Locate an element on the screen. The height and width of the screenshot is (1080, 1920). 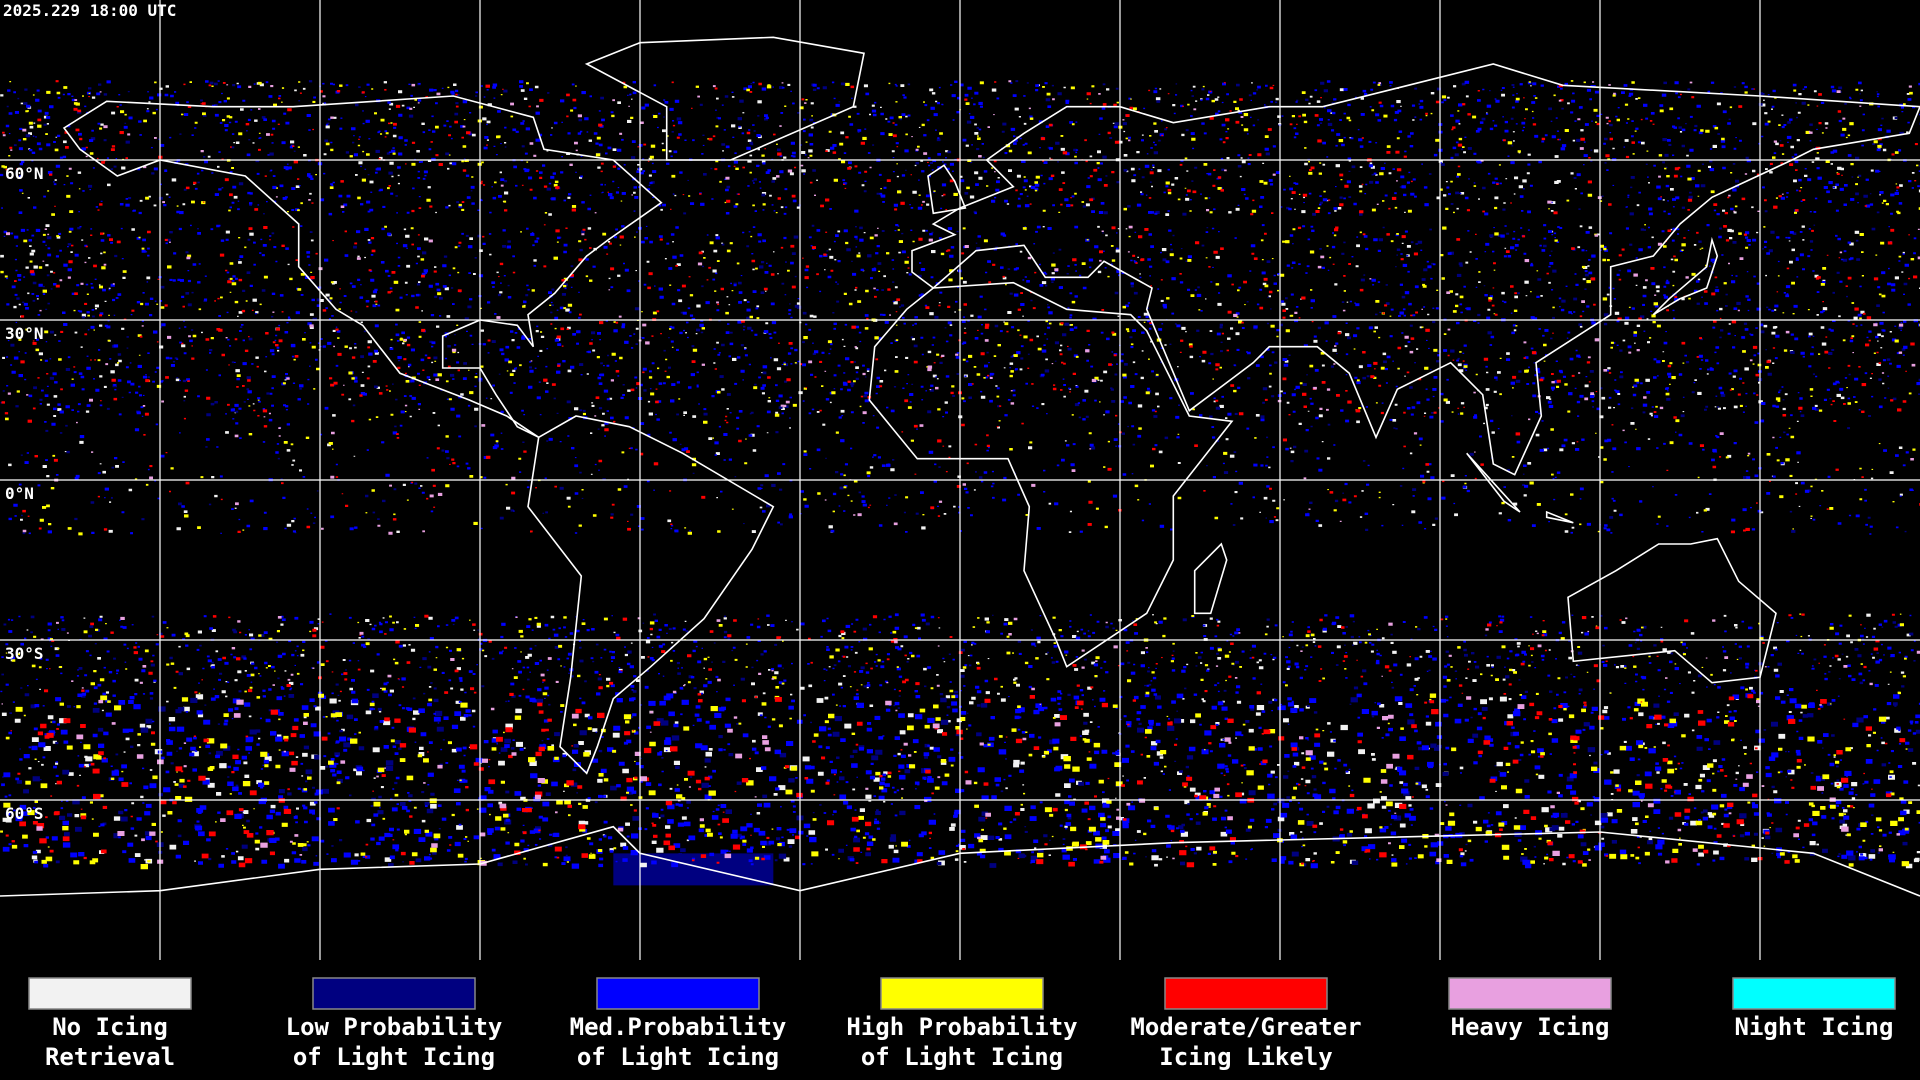
latitude-label: 30°N is located at coordinates (24, 333).